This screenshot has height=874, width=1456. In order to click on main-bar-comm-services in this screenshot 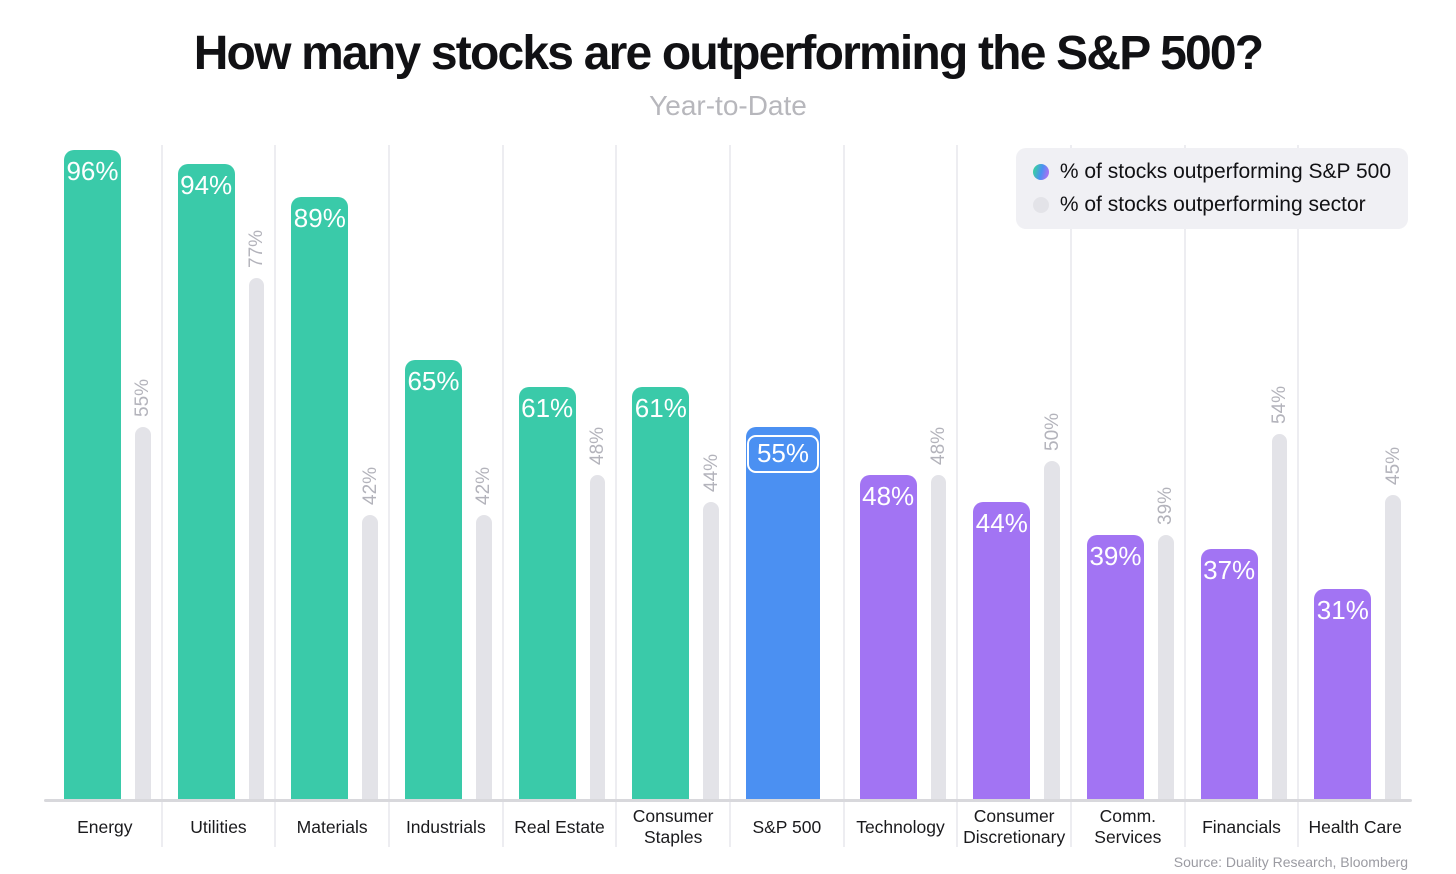, I will do `click(1115, 667)`.